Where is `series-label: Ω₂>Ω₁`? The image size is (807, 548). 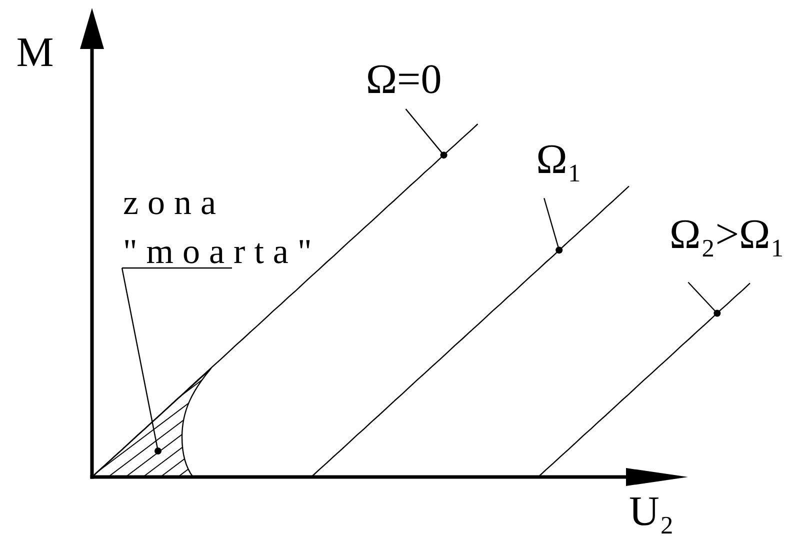 series-label: Ω₂>Ω₁ is located at coordinates (727, 235).